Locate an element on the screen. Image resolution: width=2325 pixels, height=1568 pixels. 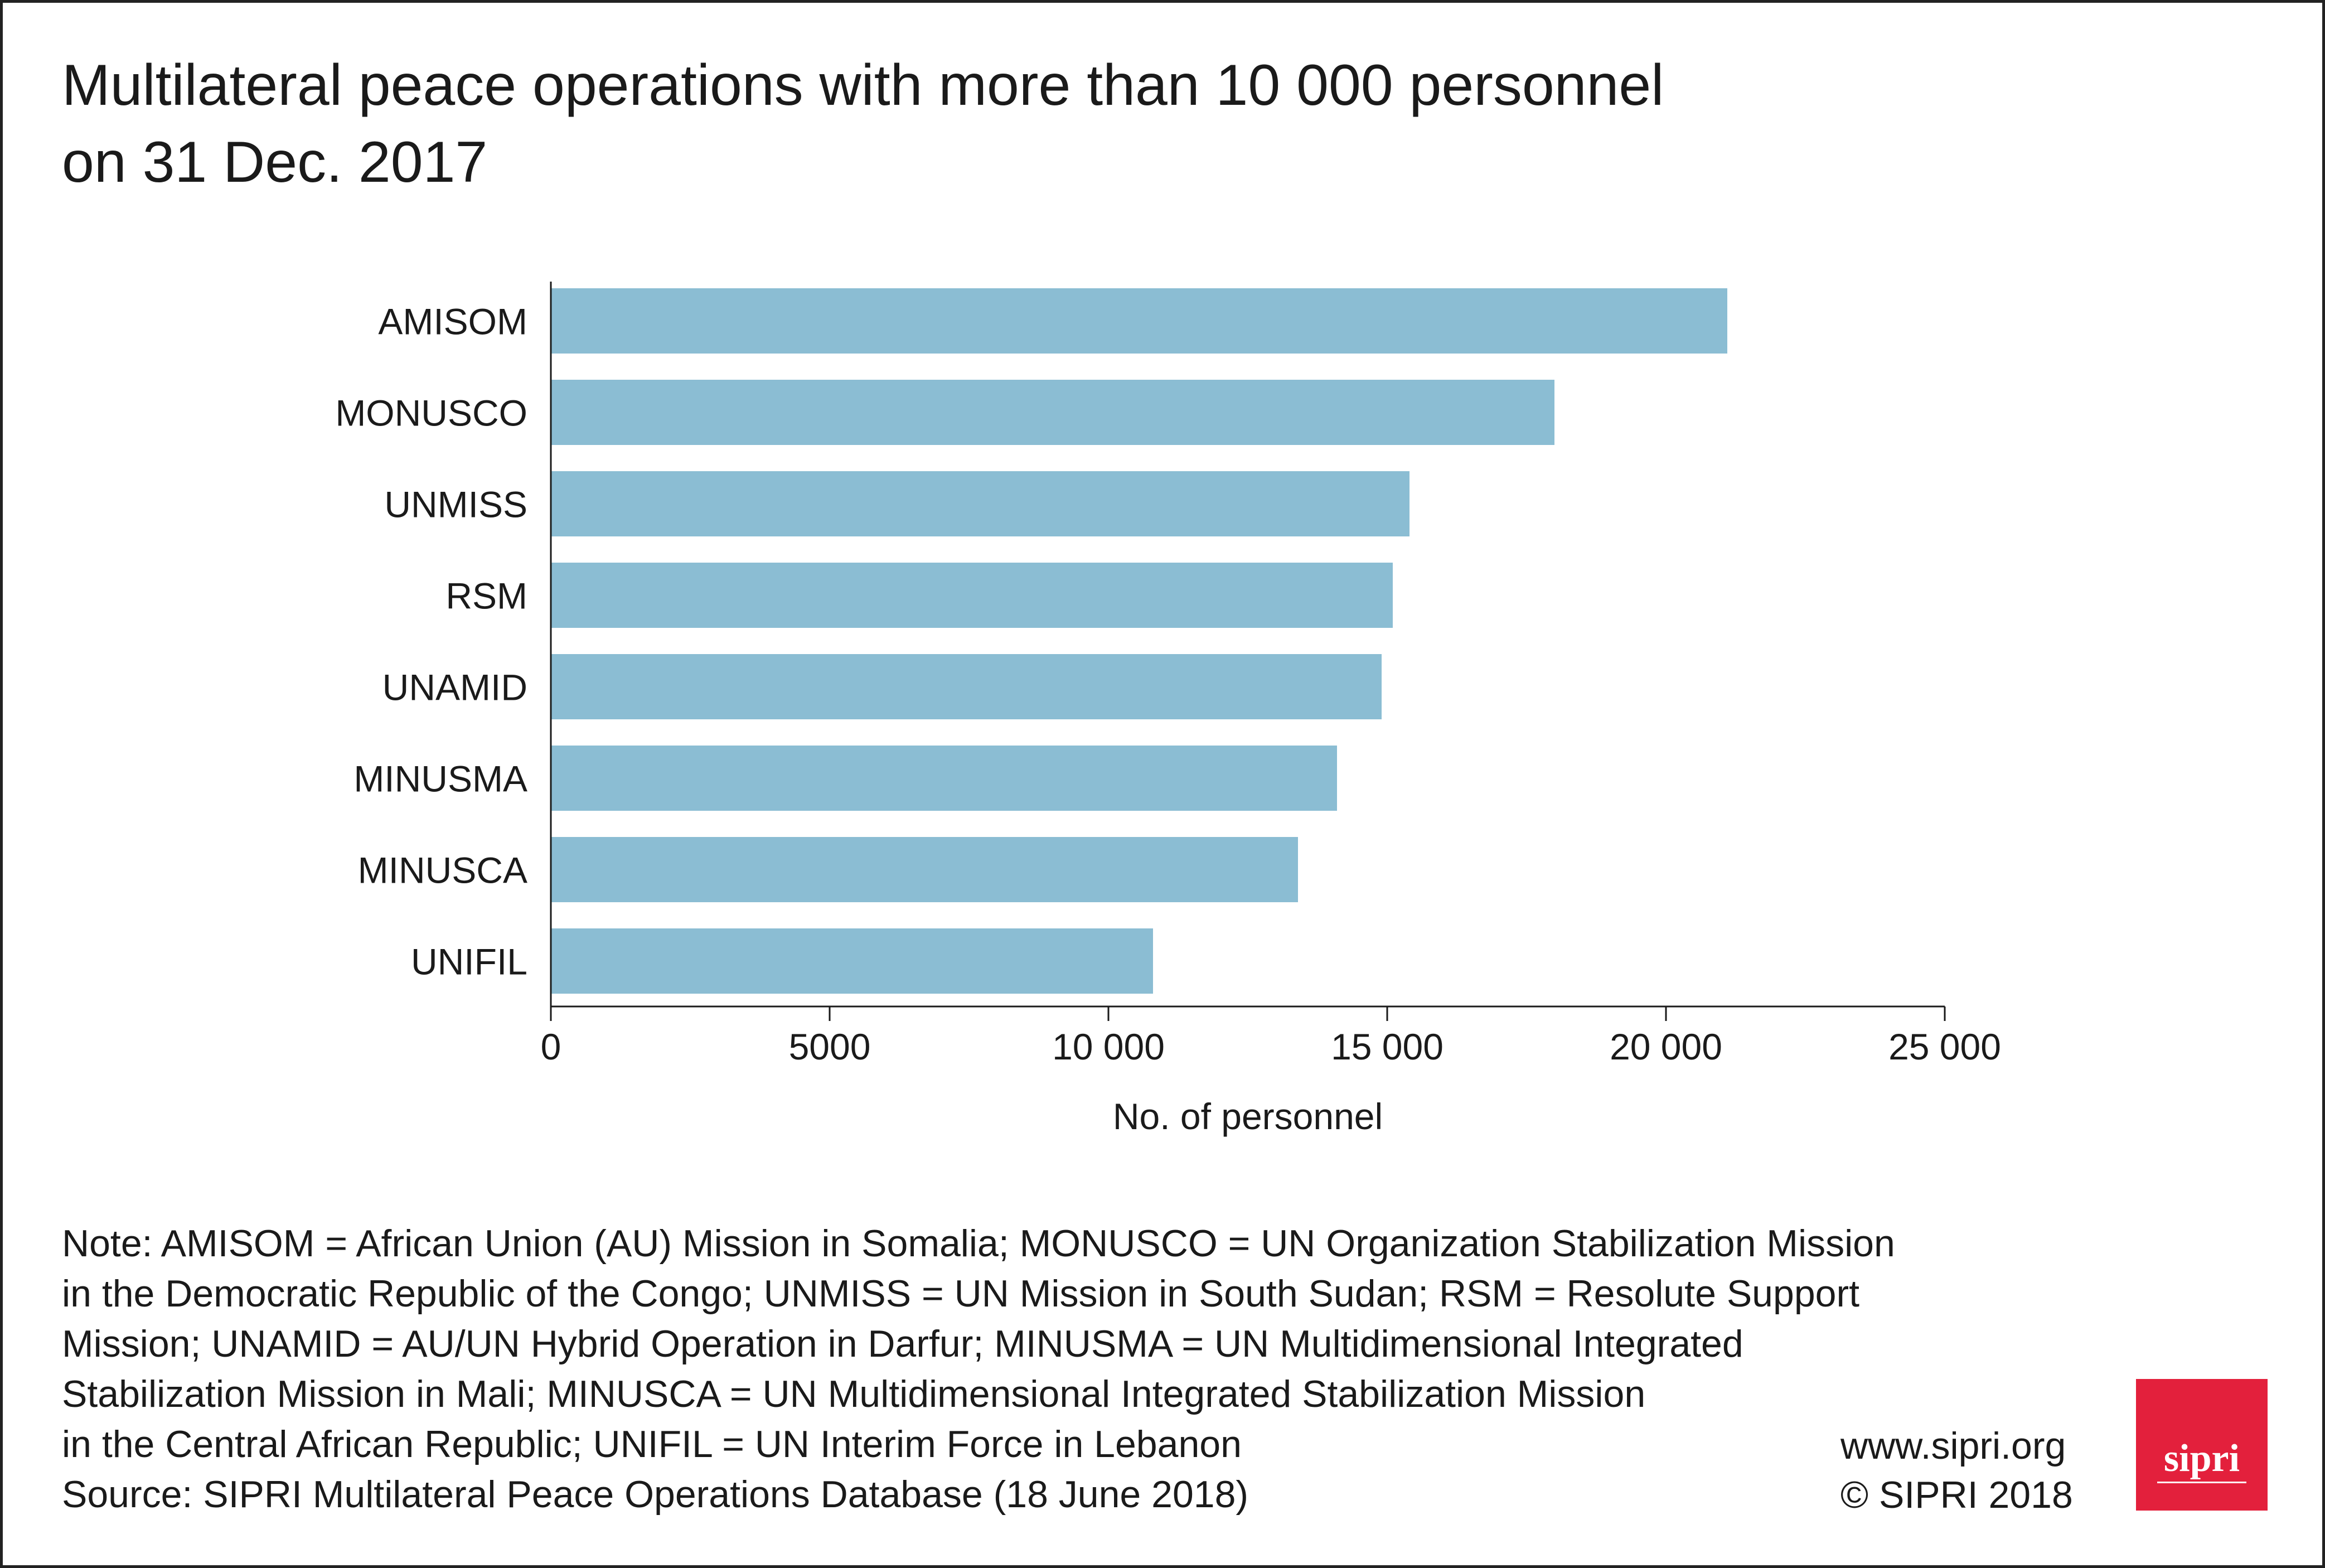
x-axis-ticks: 0 5000 10 000 15 000 20 000 25 000 is located at coordinates (1271, 1036).